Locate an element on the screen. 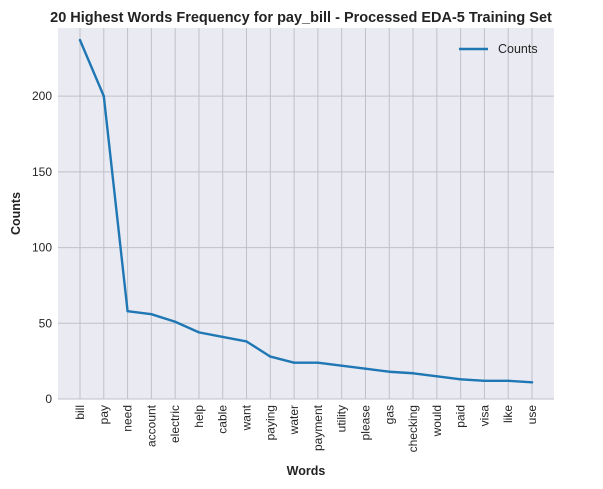 The height and width of the screenshot is (489, 603). x-tick-label: like is located at coordinates (508, 414).